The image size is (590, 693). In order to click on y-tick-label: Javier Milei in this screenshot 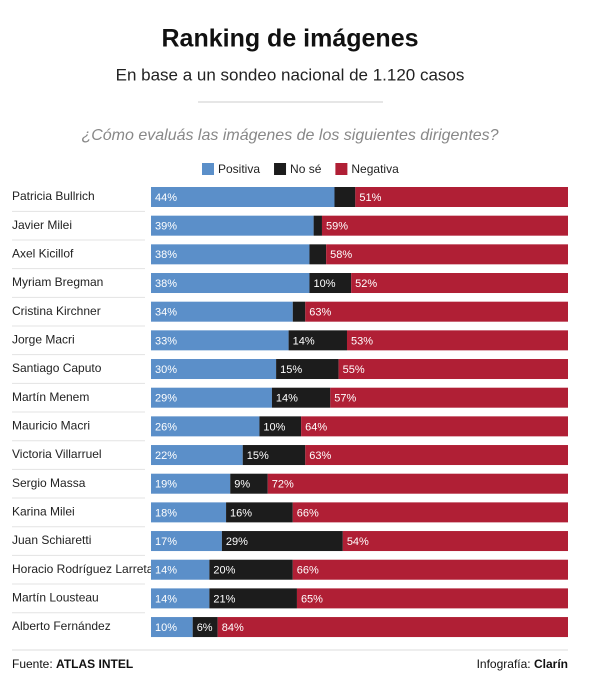, I will do `click(42, 225)`.